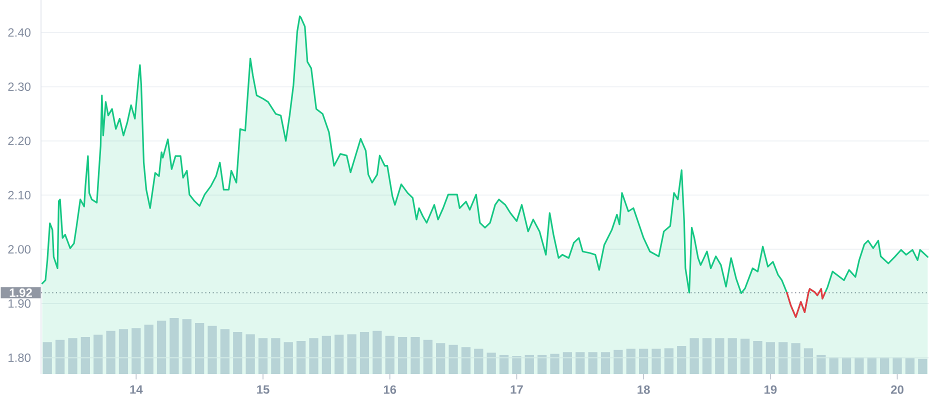 The image size is (929, 400). What do you see at coordinates (19, 195) in the screenshot?
I see `y-tick-label: 2.10` at bounding box center [19, 195].